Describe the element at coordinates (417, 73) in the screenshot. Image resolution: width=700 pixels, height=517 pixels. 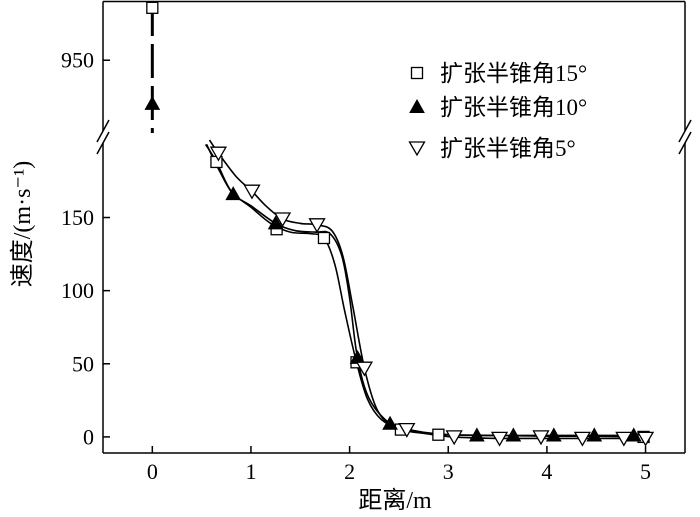
I see `legend-open-square-marker` at that location.